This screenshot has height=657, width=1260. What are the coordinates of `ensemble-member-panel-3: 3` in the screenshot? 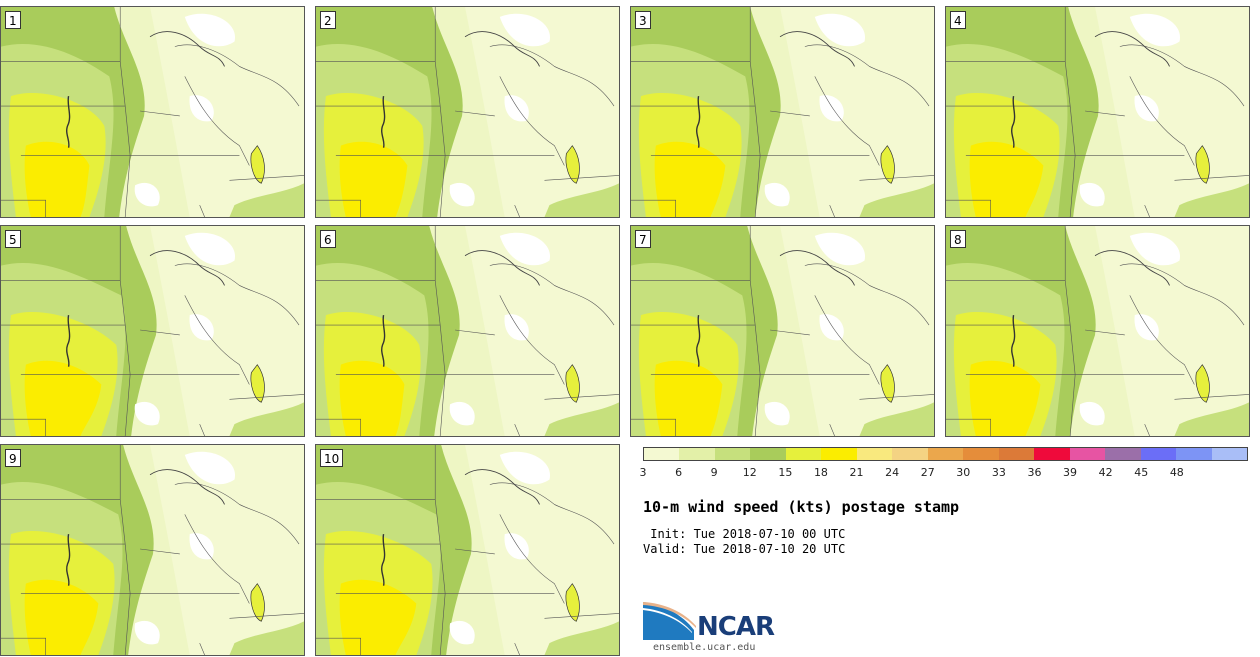 It's located at (782, 112).